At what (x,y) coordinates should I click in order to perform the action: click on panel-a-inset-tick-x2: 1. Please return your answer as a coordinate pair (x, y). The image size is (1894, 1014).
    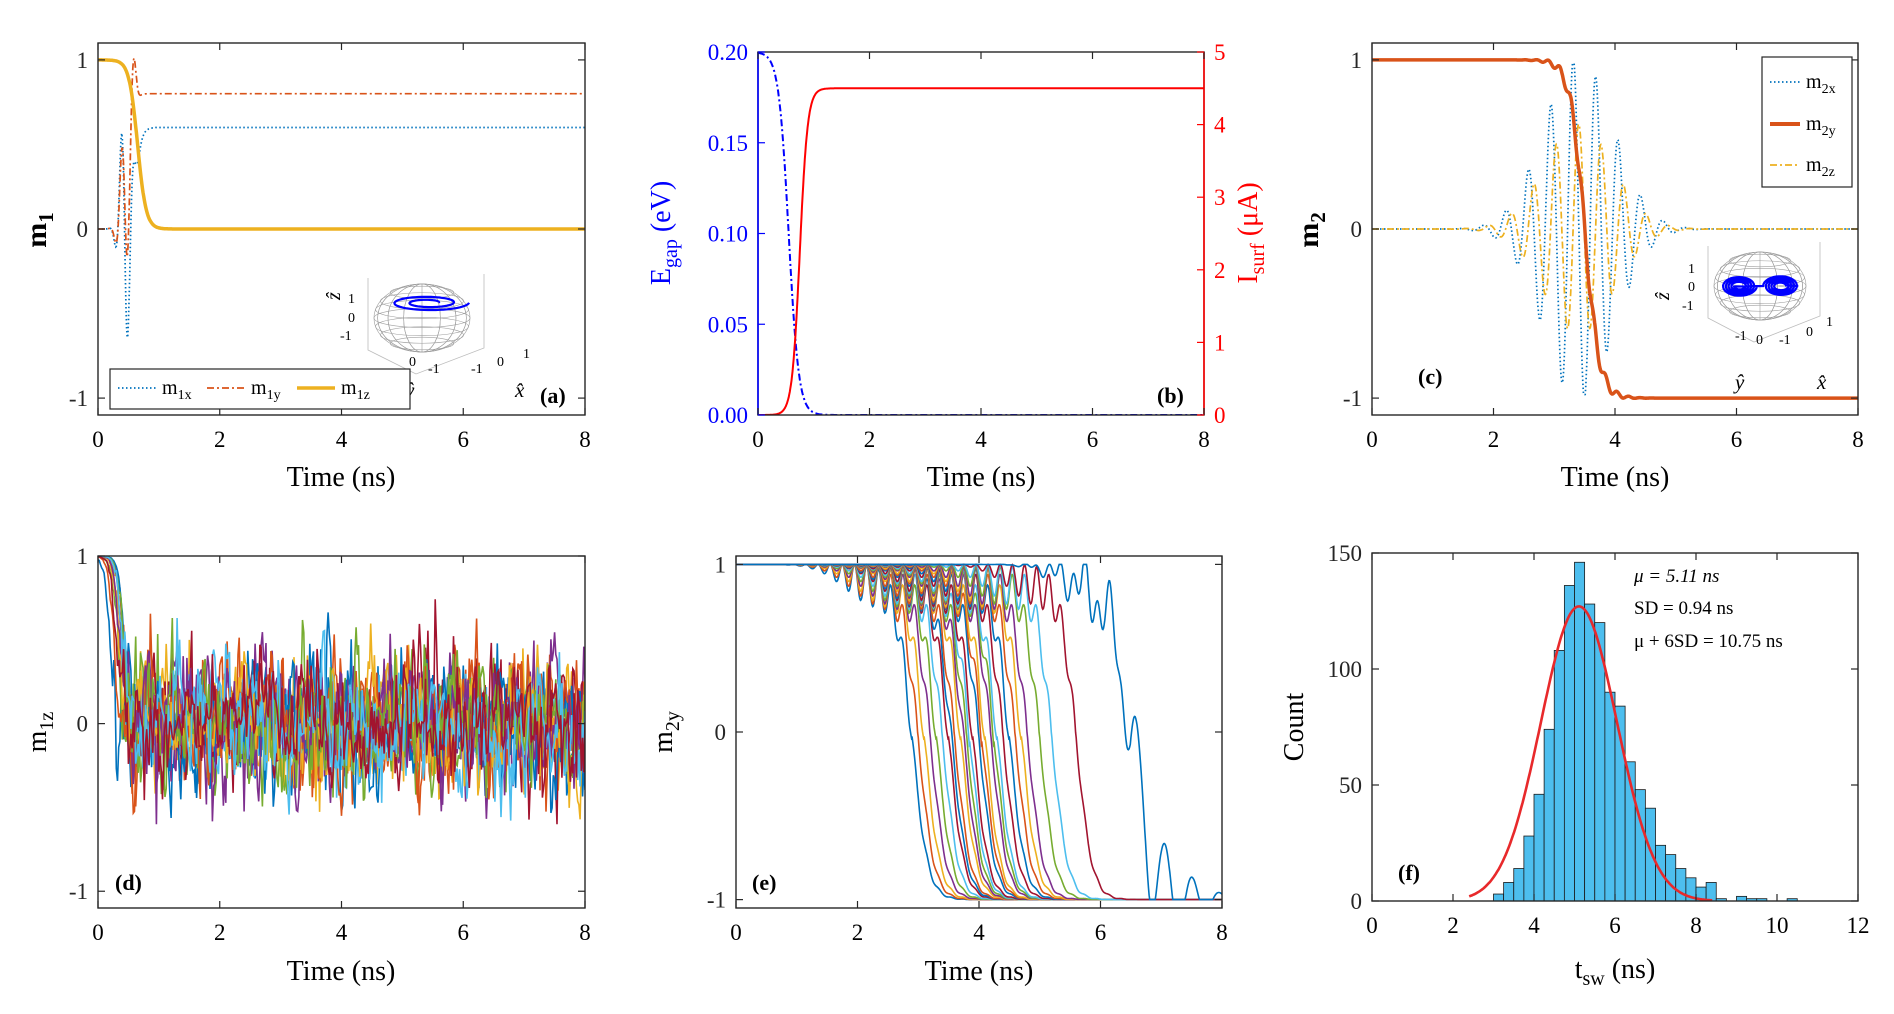
    Looking at the image, I should click on (526, 354).